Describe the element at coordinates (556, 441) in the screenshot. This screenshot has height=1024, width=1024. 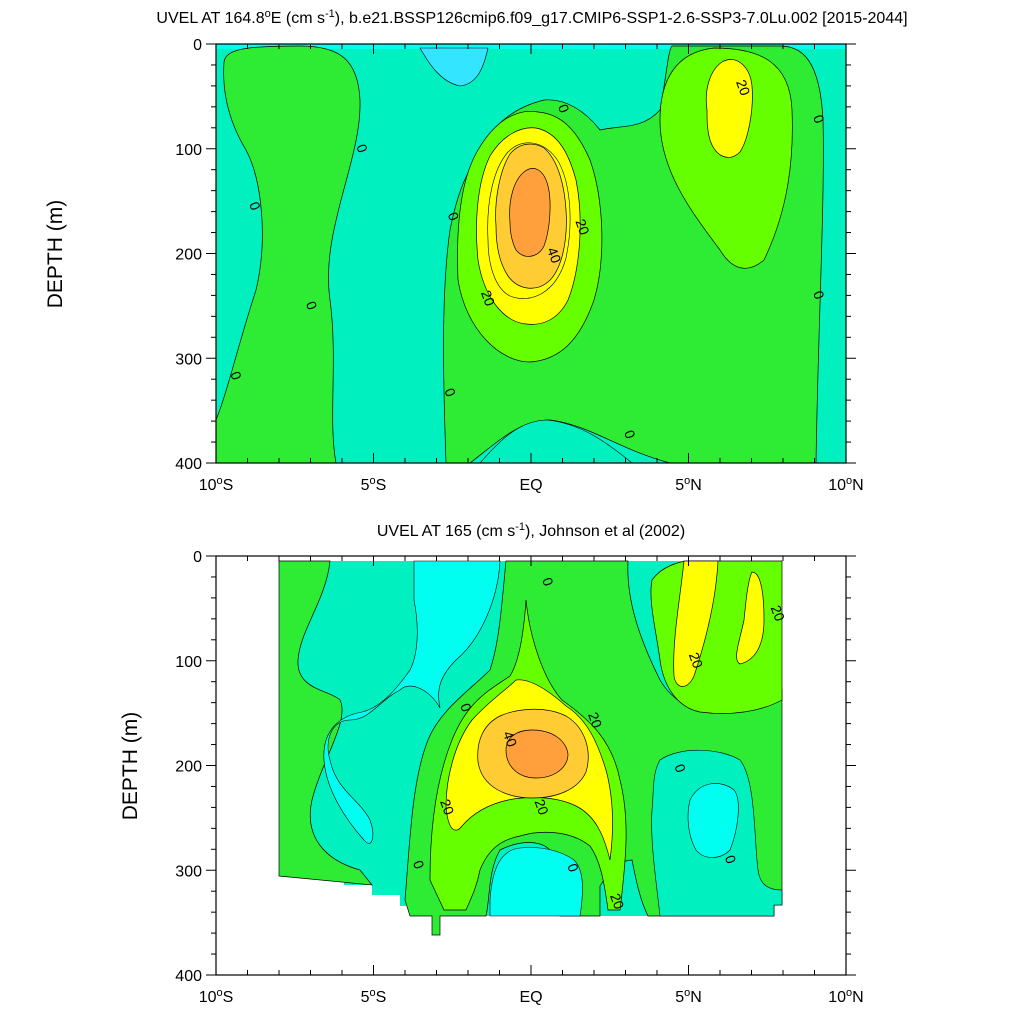
I see `top-fill-neg-bottom` at that location.